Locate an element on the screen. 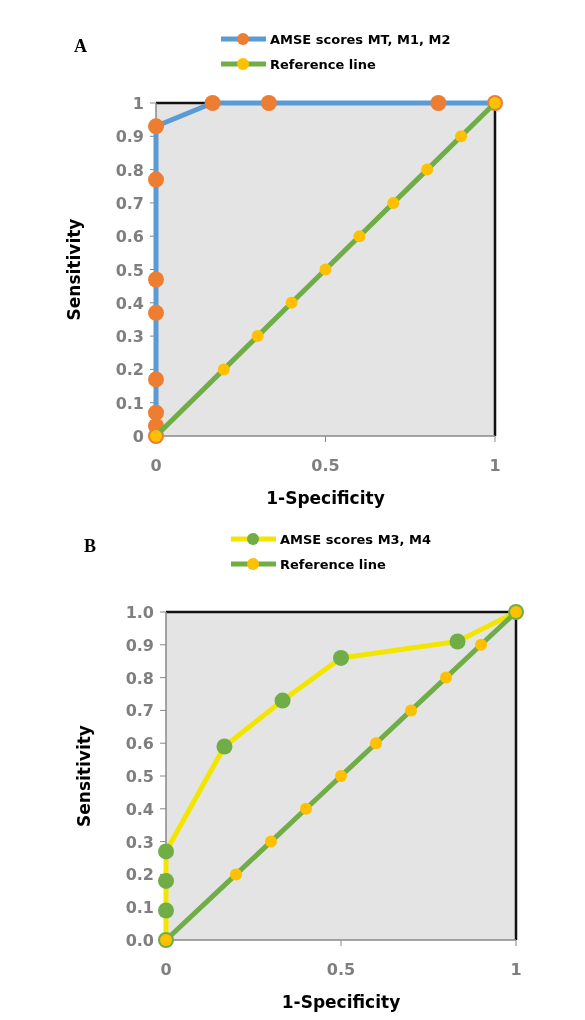 This screenshot has height=1020, width=585. legend-label: AMSE scores MT, M1, M2 is located at coordinates (360, 39).